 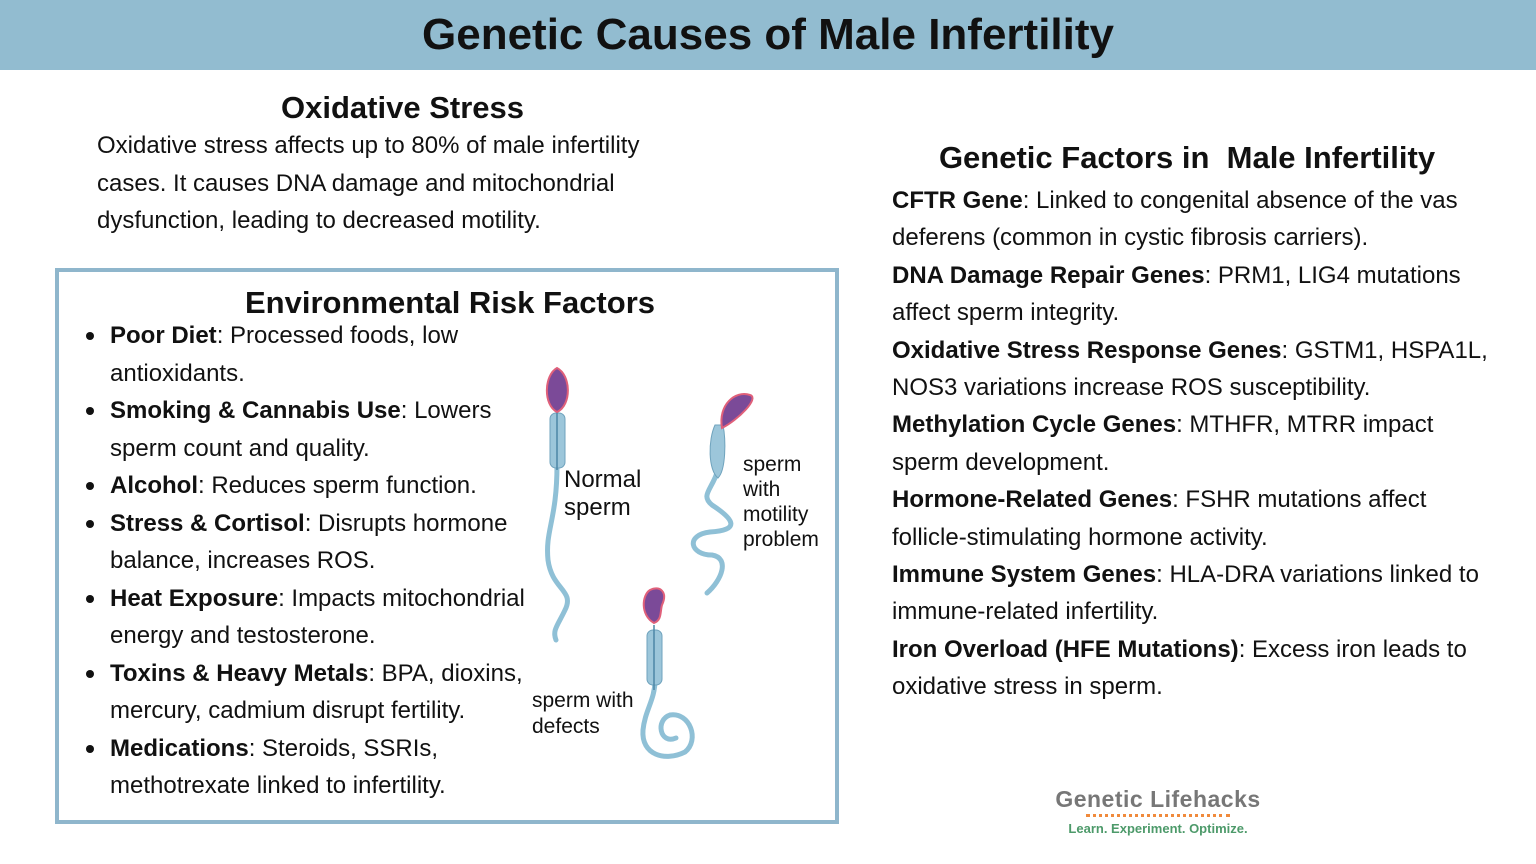 What do you see at coordinates (667, 673) in the screenshot?
I see `defective-sperm` at bounding box center [667, 673].